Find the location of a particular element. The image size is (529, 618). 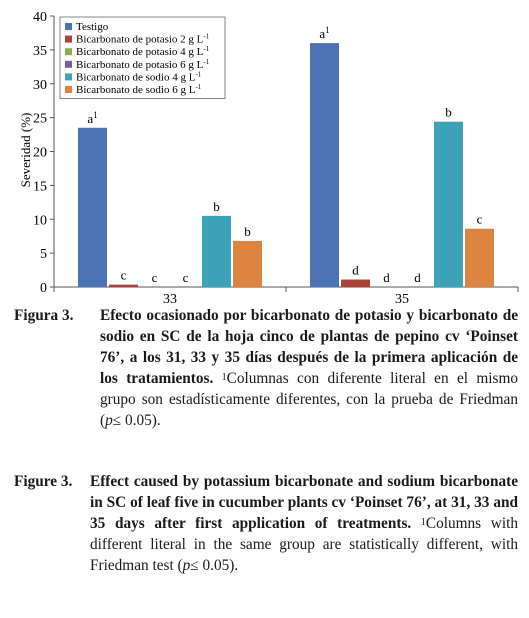

legend-entry: Bicarbonato de sodio 4 g L-1 is located at coordinates (139, 76).